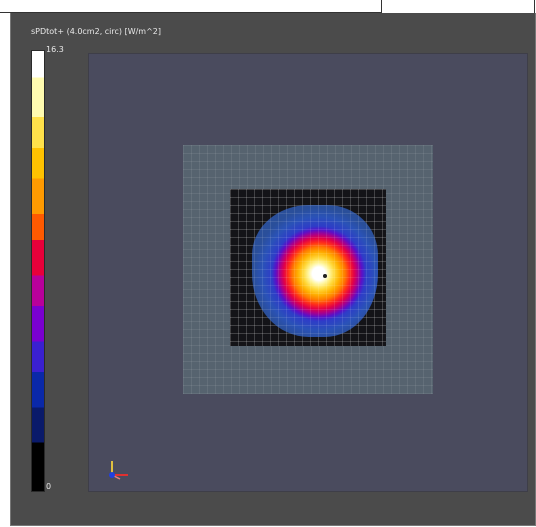 The image size is (536, 527). Describe the element at coordinates (268, 6) in the screenshot. I see `top-strip` at that location.